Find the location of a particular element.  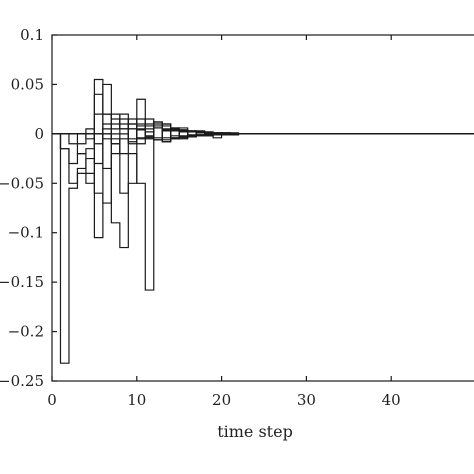

series-4-line is located at coordinates (263, 124).